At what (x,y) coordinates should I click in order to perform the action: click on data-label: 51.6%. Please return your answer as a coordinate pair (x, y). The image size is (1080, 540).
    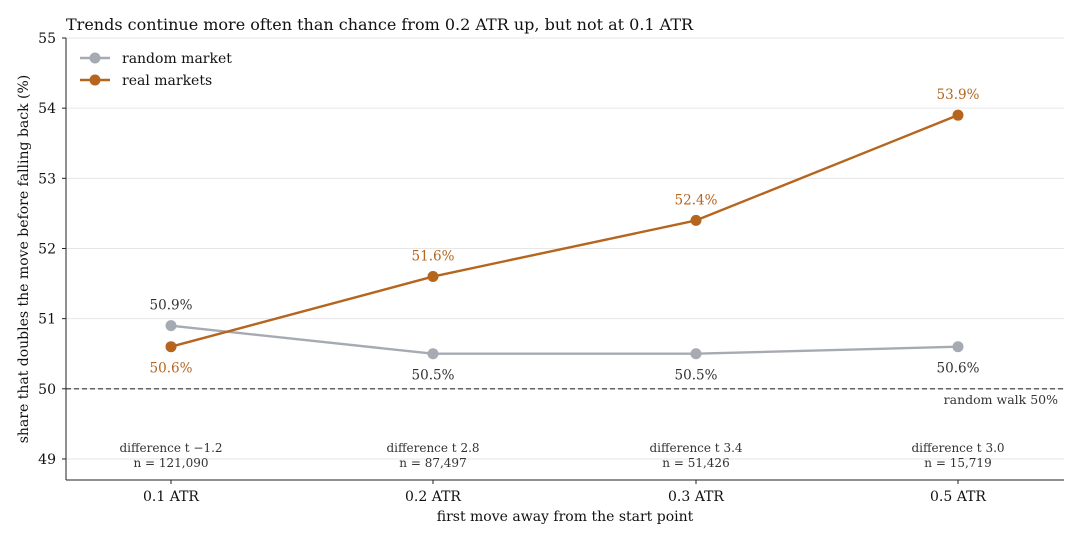
    Looking at the image, I should click on (433, 257).